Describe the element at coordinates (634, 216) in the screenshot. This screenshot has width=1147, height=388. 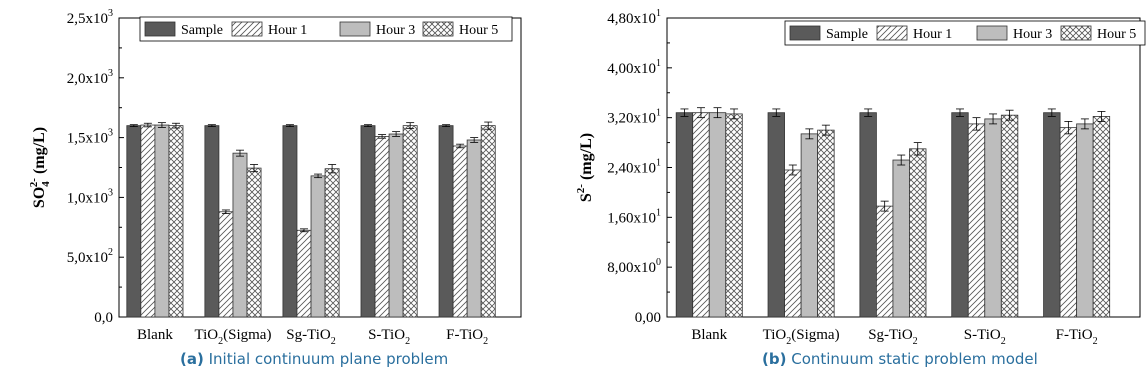
I see `y-tick-label: 1,60x10¹` at that location.